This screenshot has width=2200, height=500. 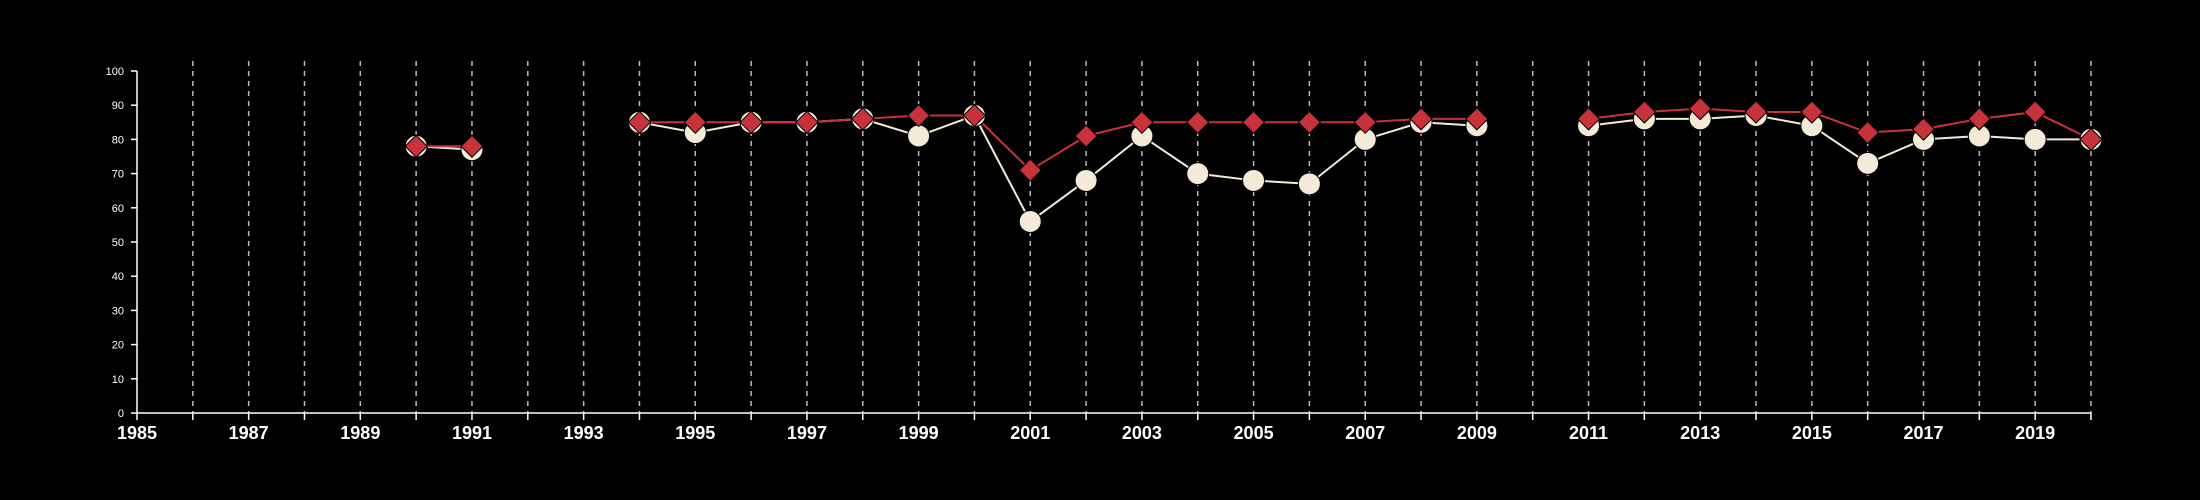 What do you see at coordinates (360, 433) in the screenshot?
I see `x-tick-label: 1989` at bounding box center [360, 433].